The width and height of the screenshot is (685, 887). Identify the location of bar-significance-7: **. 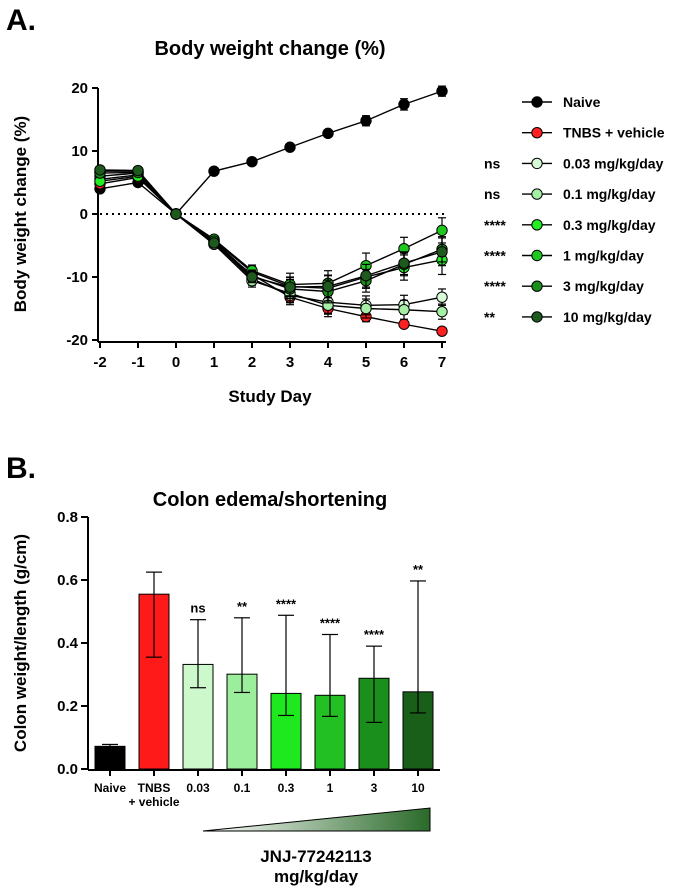
(418, 569).